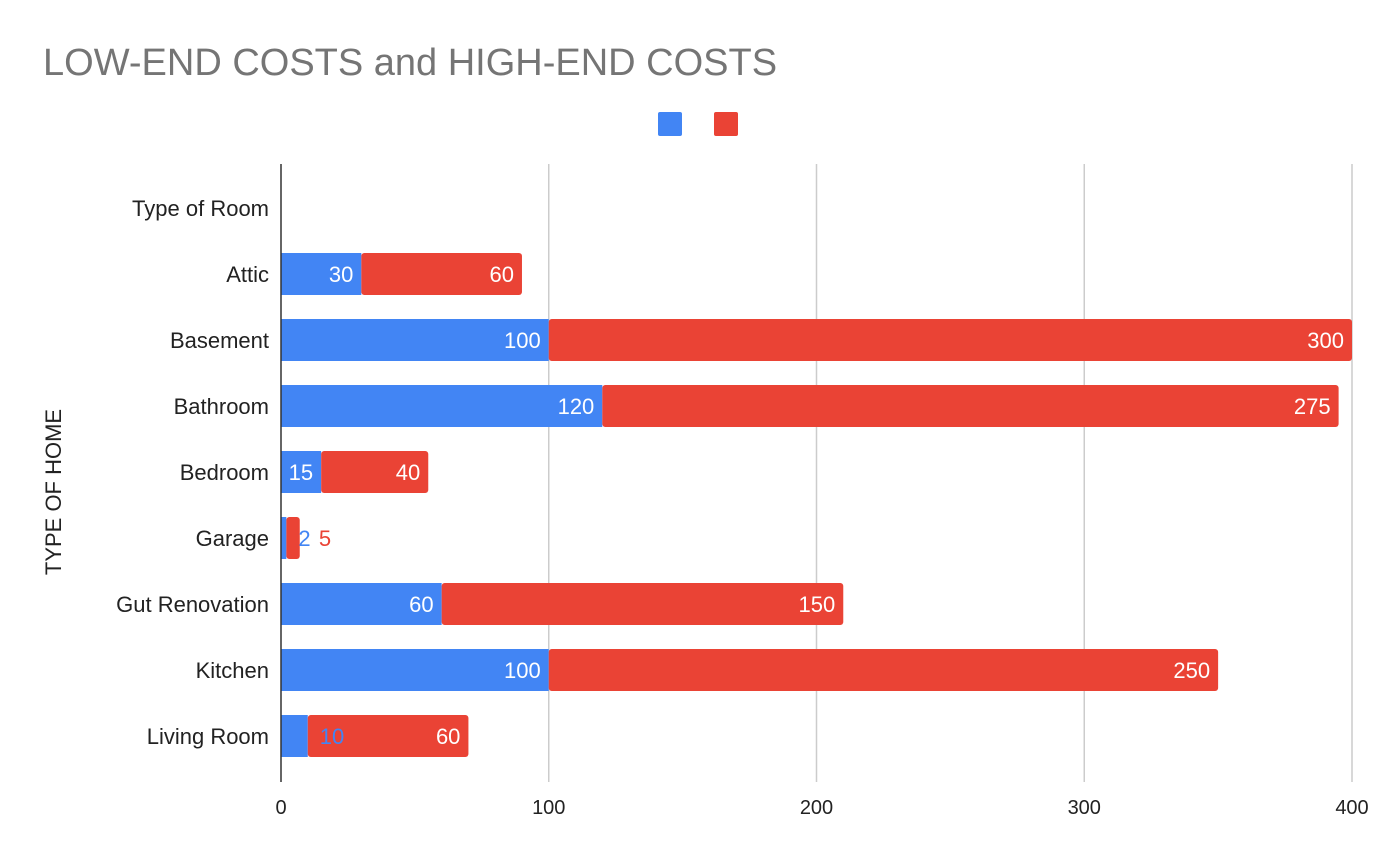 The height and width of the screenshot is (862, 1396). I want to click on data-label: 250, so click(1191, 670).